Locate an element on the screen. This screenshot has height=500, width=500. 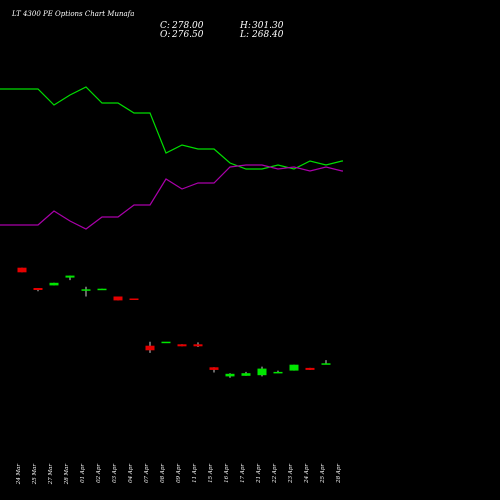
x-tick-label: 08 Apr is located at coordinates (163, 473).